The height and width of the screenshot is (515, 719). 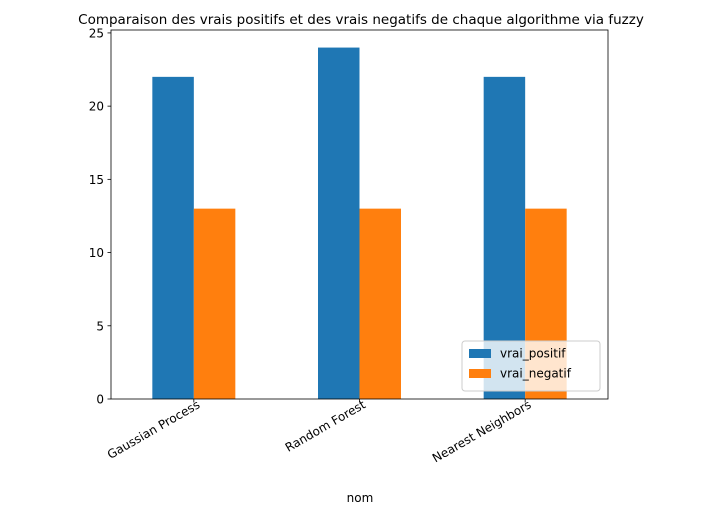 What do you see at coordinates (100, 400) in the screenshot?
I see `y-tick-label-0: 0` at bounding box center [100, 400].